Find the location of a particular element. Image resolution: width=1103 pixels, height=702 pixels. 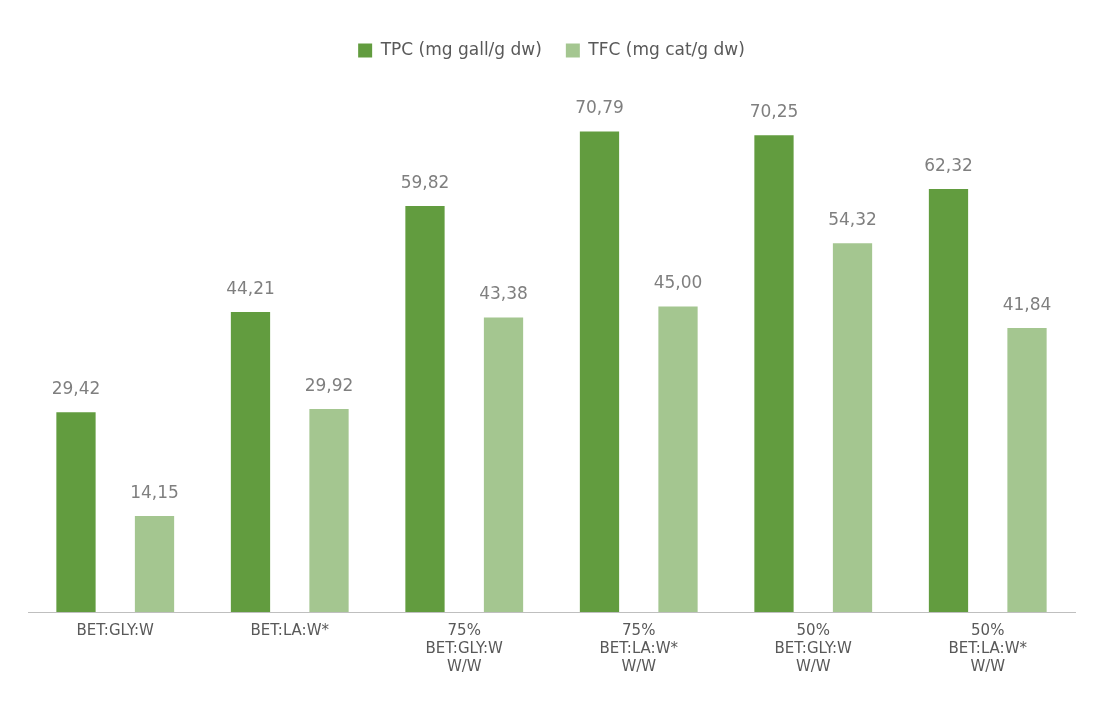

data-label: 29,92 is located at coordinates (329, 384).